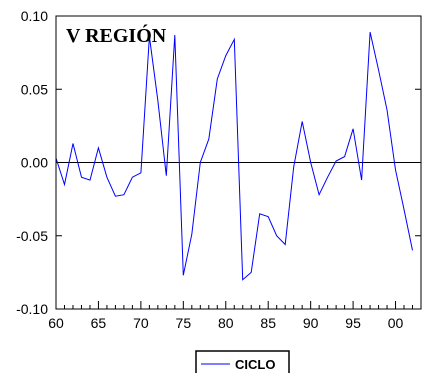 The width and height of the screenshot is (428, 373). I want to click on x-tick-label: 60, so click(56, 323).